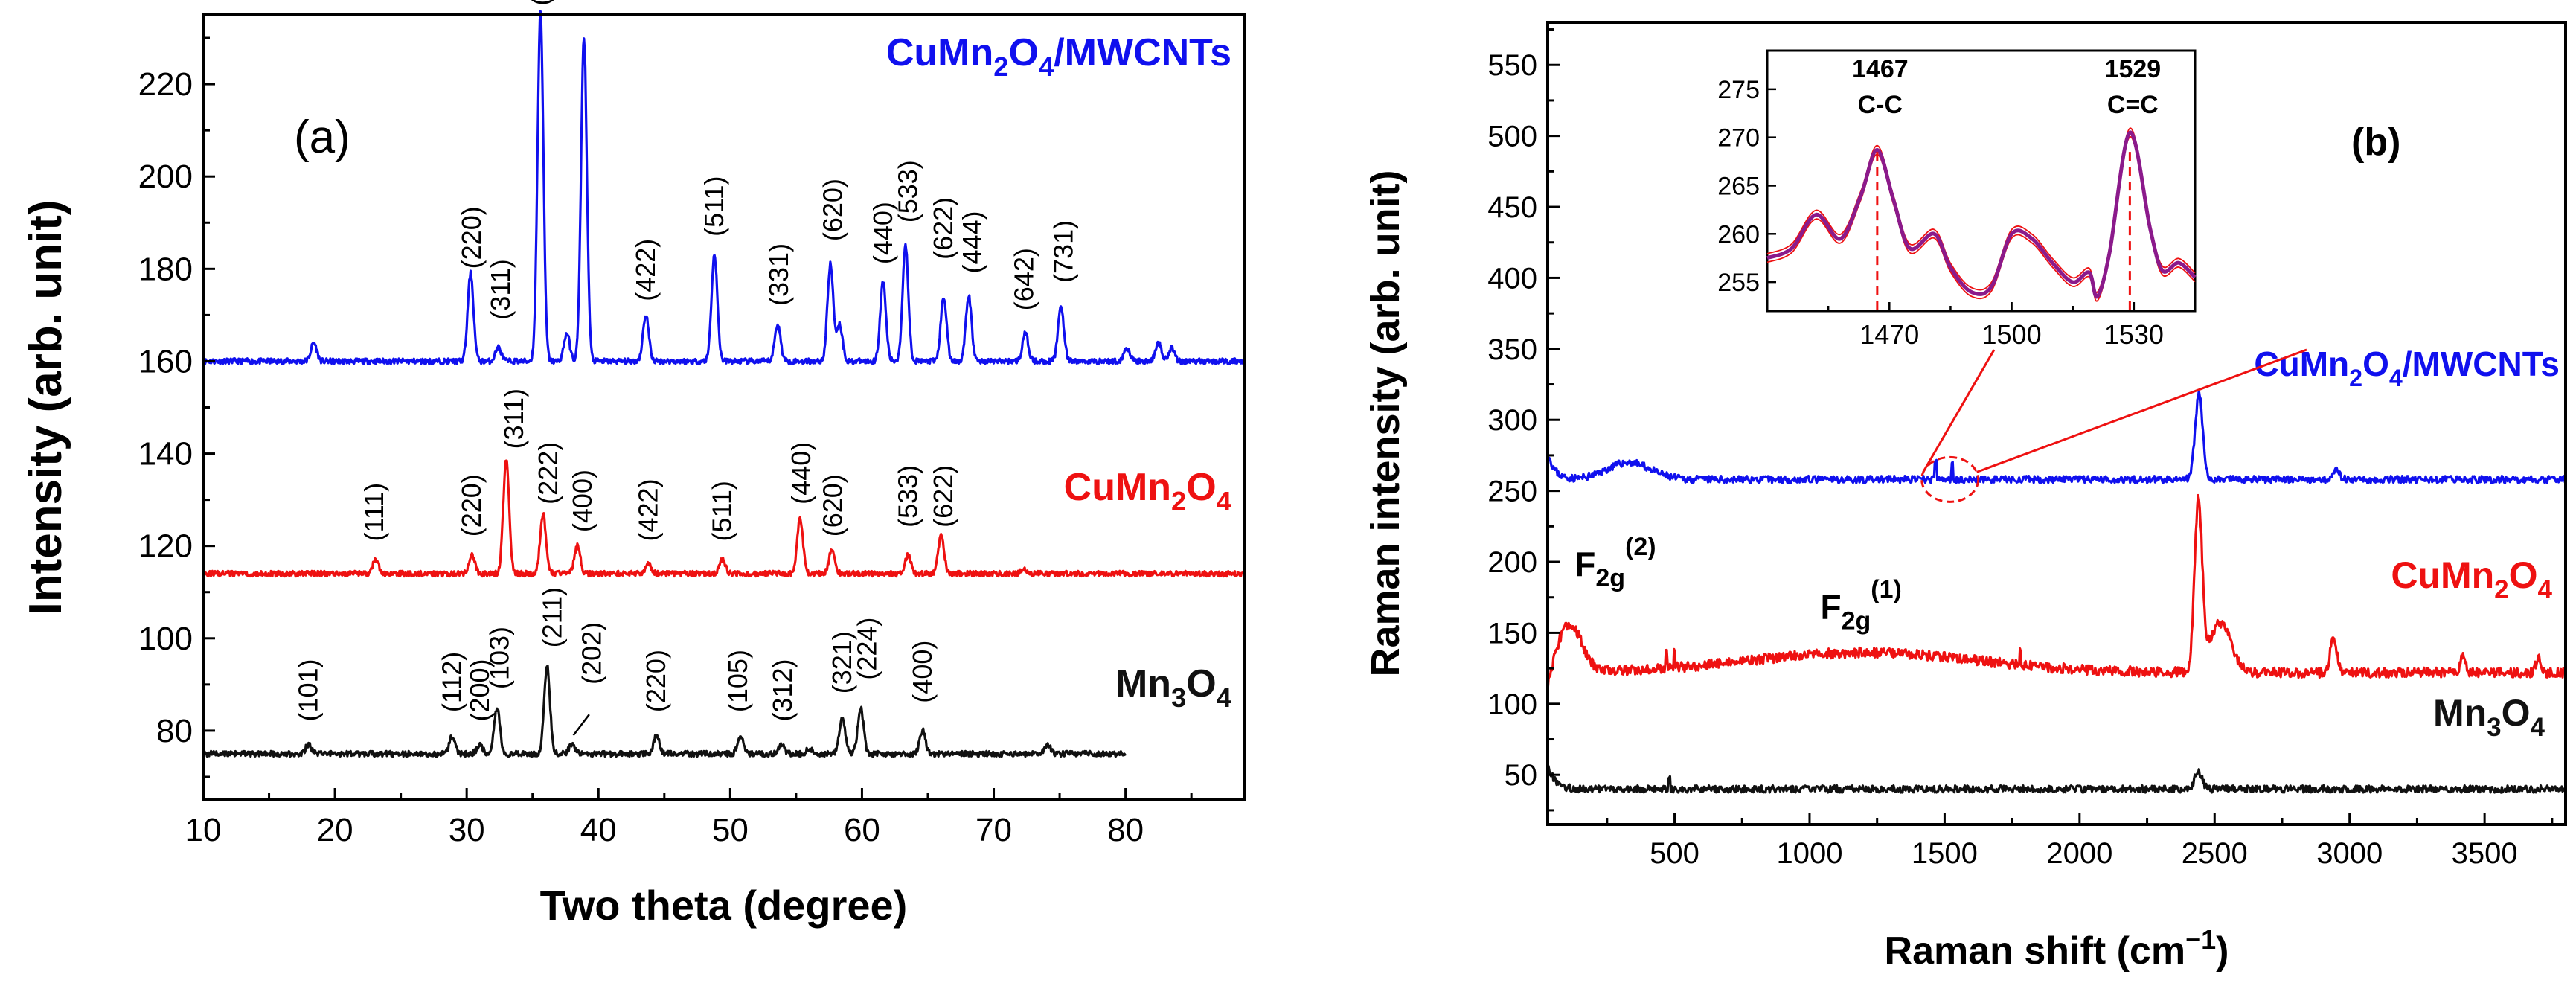 This screenshot has height=983, width=2576. I want to click on peak-label-cumn2o4-620: (620), so click(833, 505).